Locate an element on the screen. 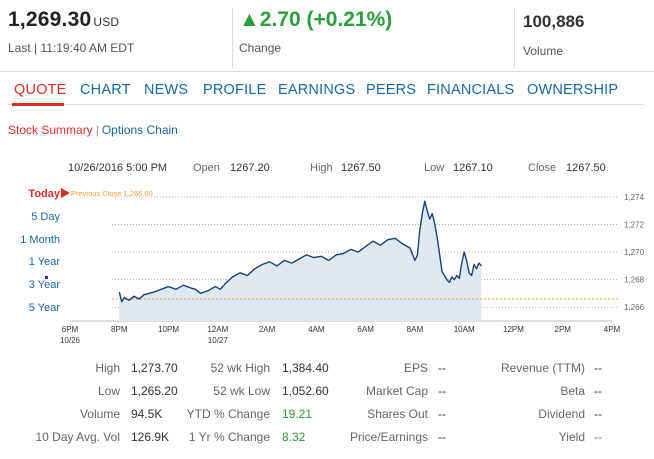 This screenshot has width=654, height=459. stock-summary-link: Stock Summary is located at coordinates (50, 130).